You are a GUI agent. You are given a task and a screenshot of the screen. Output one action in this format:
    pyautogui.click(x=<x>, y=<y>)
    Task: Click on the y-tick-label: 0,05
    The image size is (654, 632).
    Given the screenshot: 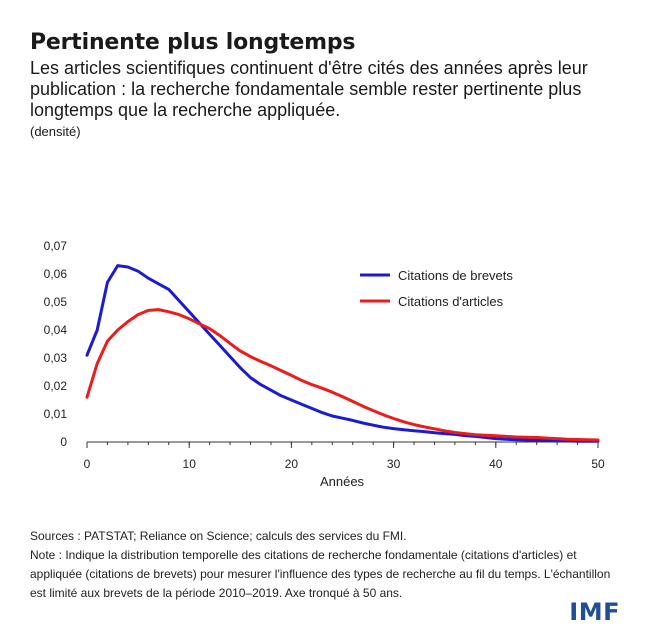 What is the action you would take?
    pyautogui.click(x=56, y=302)
    